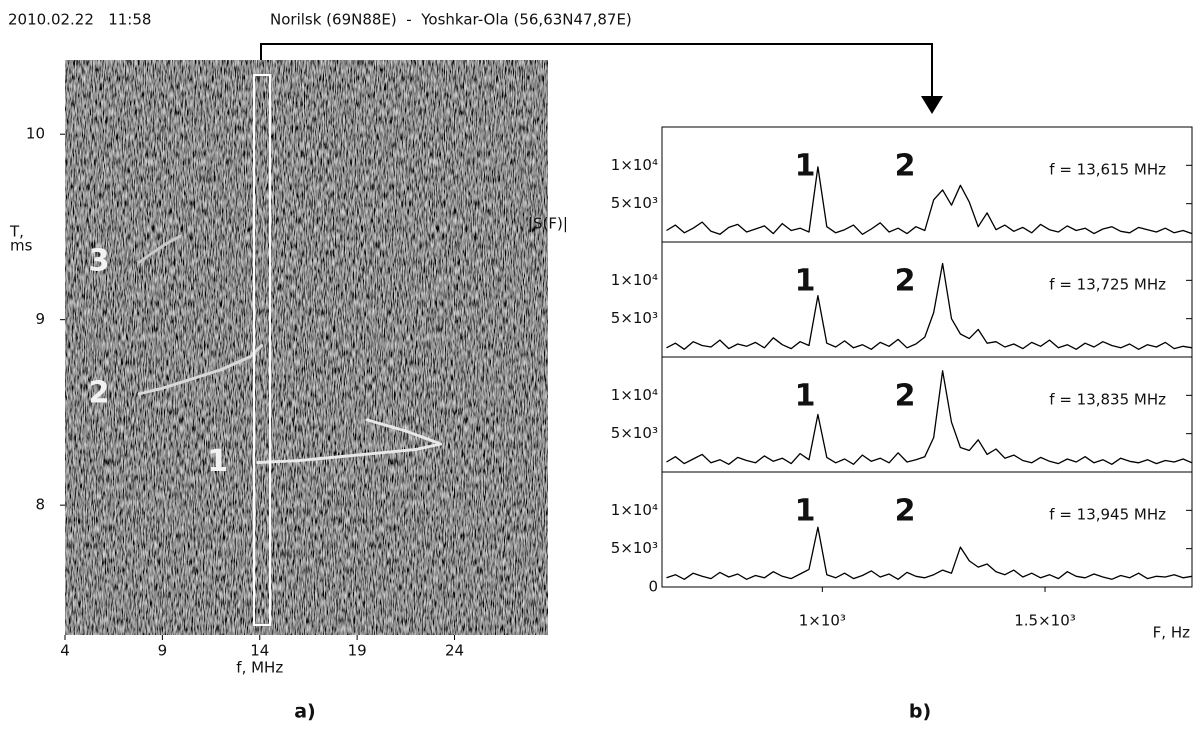 This screenshot has width=1195, height=739. Describe the element at coordinates (40, 505) in the screenshot. I see `y-tick-label: 8` at that location.